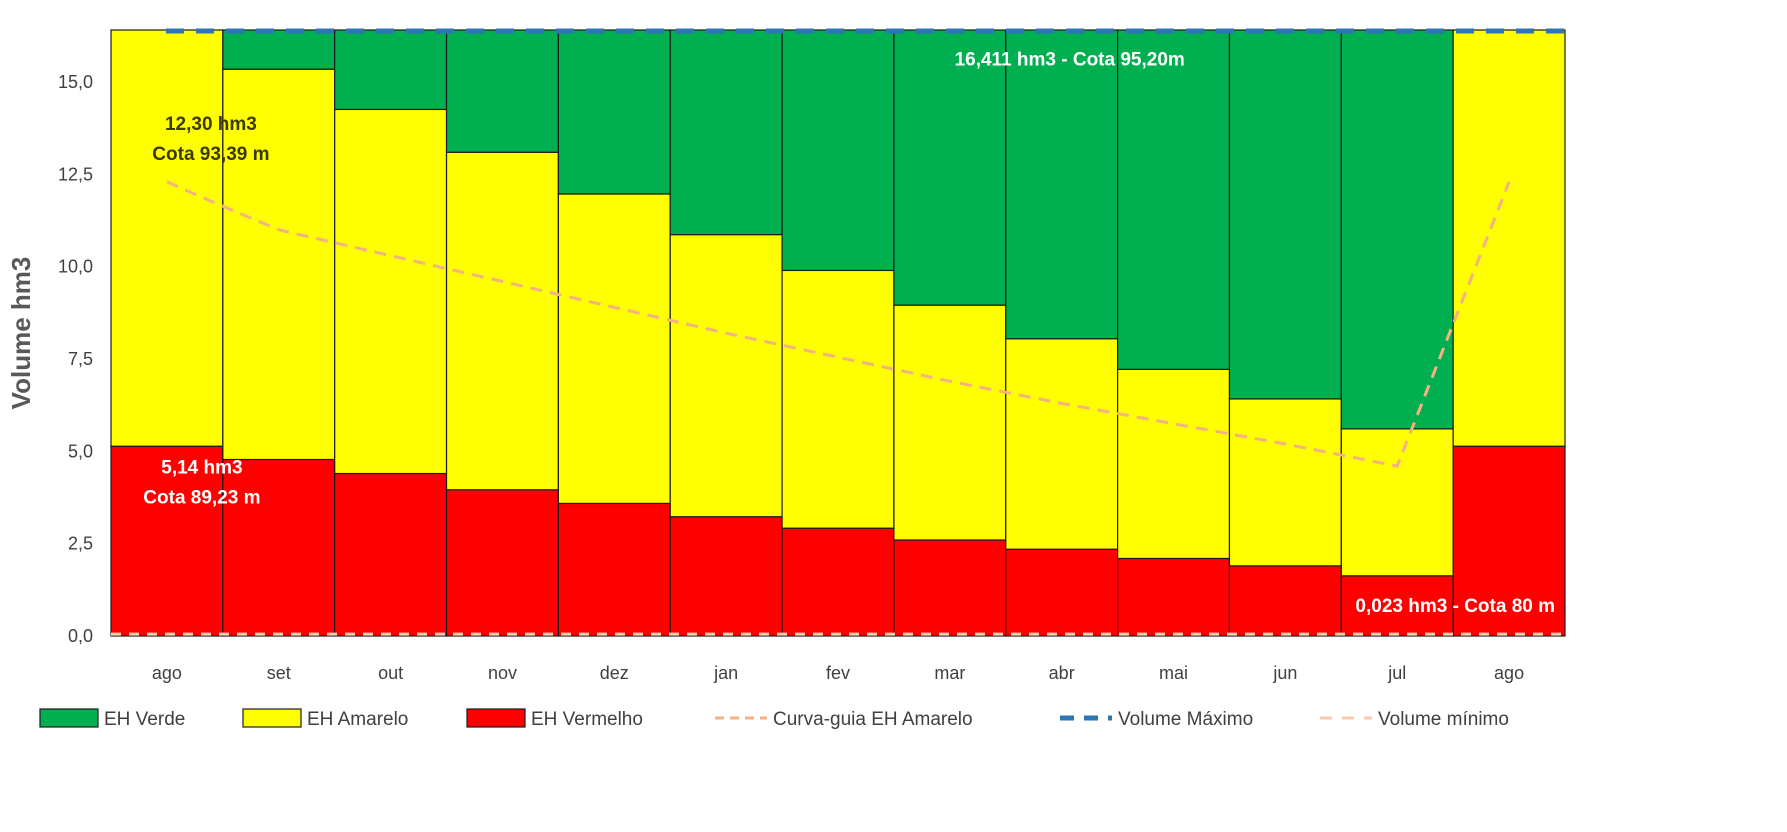 The image size is (1787, 832). Describe the element at coordinates (1443, 719) in the screenshot. I see `legend-label-volume-mnimo: Volume mínimo` at that location.